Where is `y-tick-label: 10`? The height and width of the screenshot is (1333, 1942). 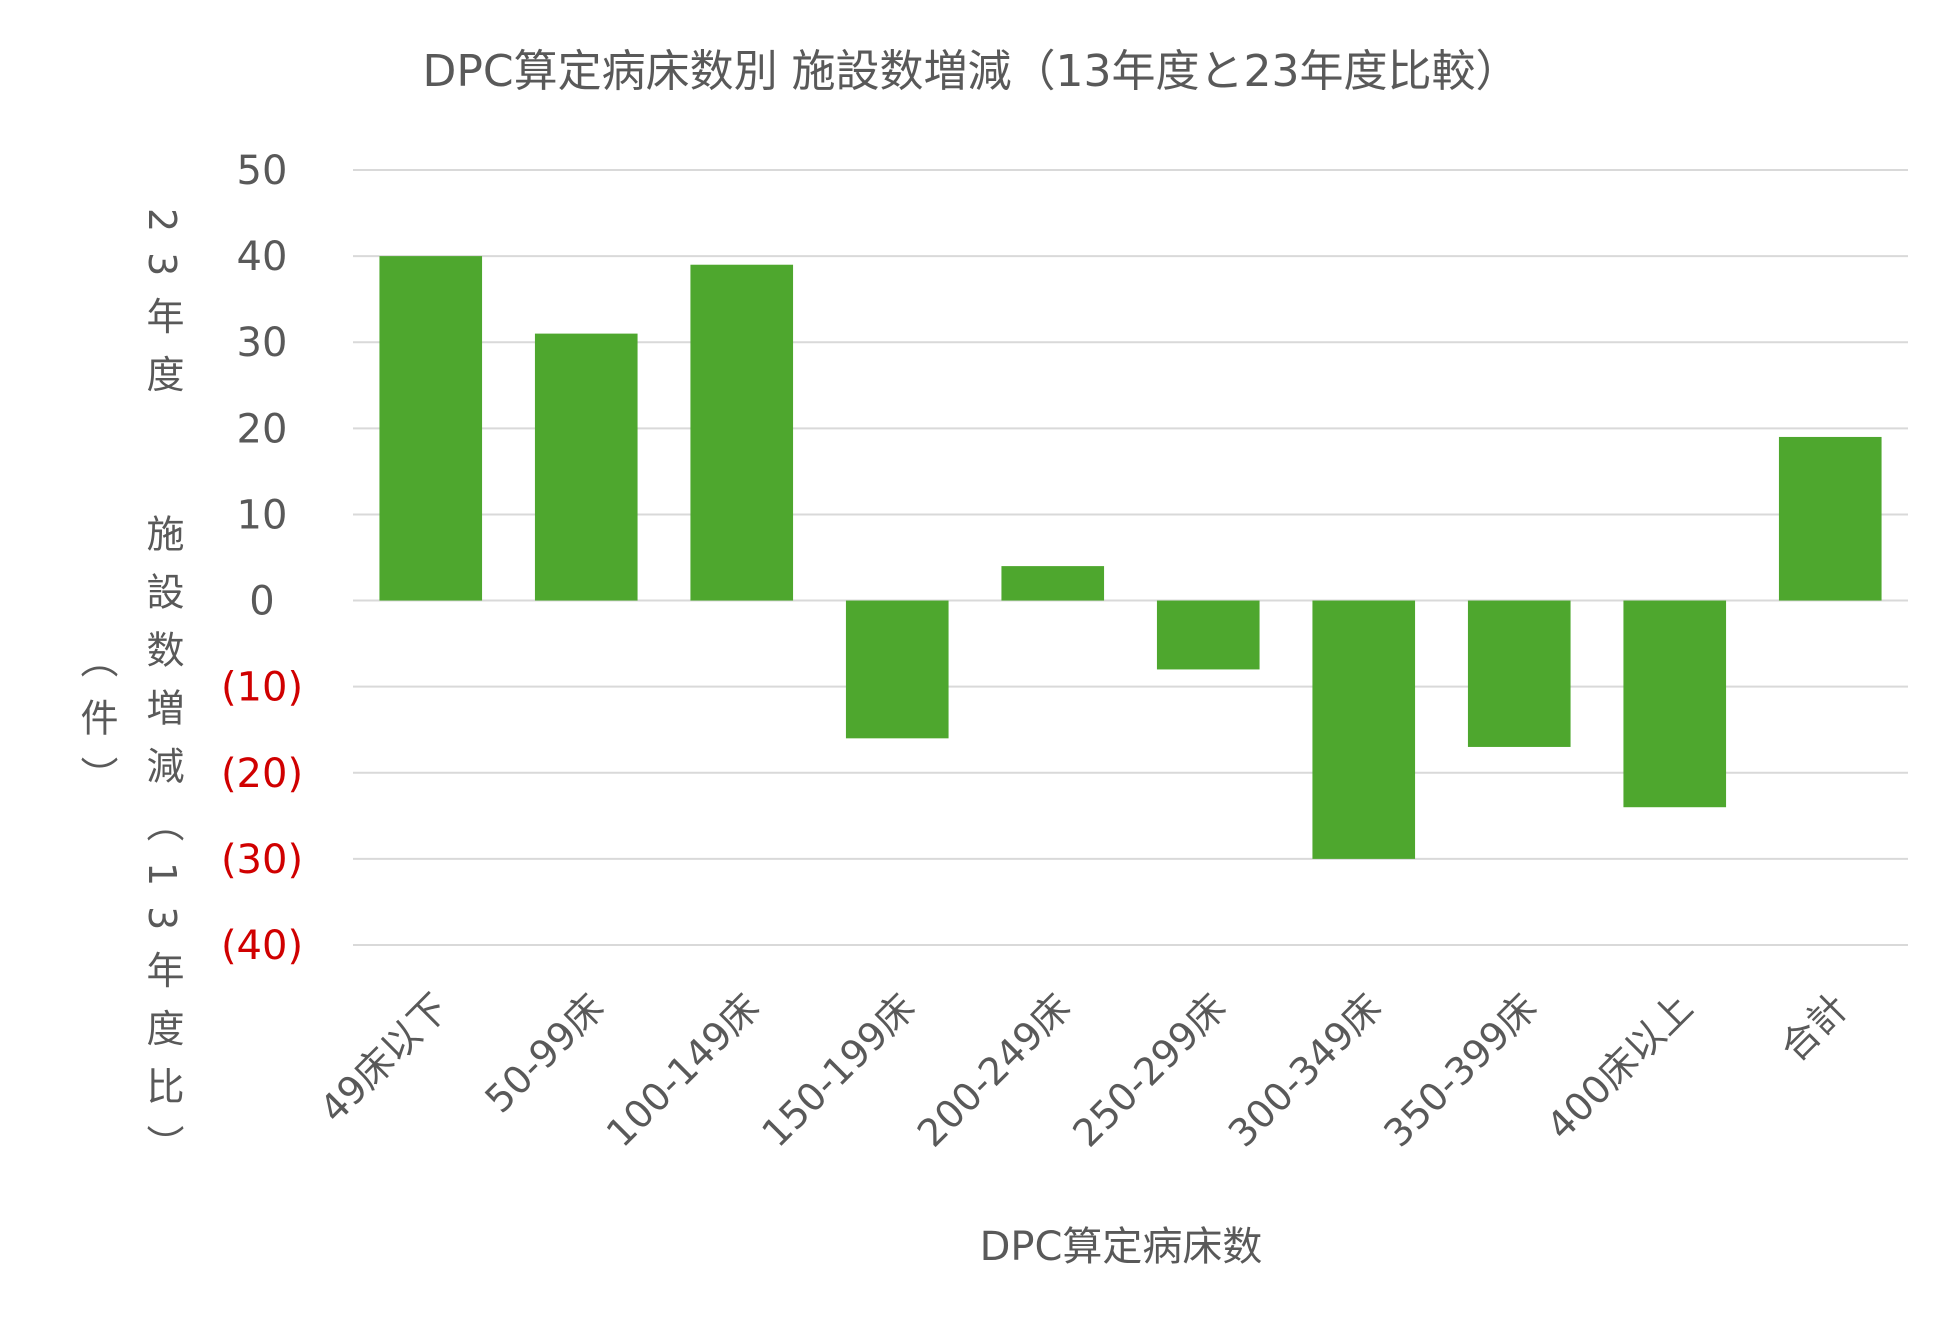
y-tick-label: 10 is located at coordinates (262, 515).